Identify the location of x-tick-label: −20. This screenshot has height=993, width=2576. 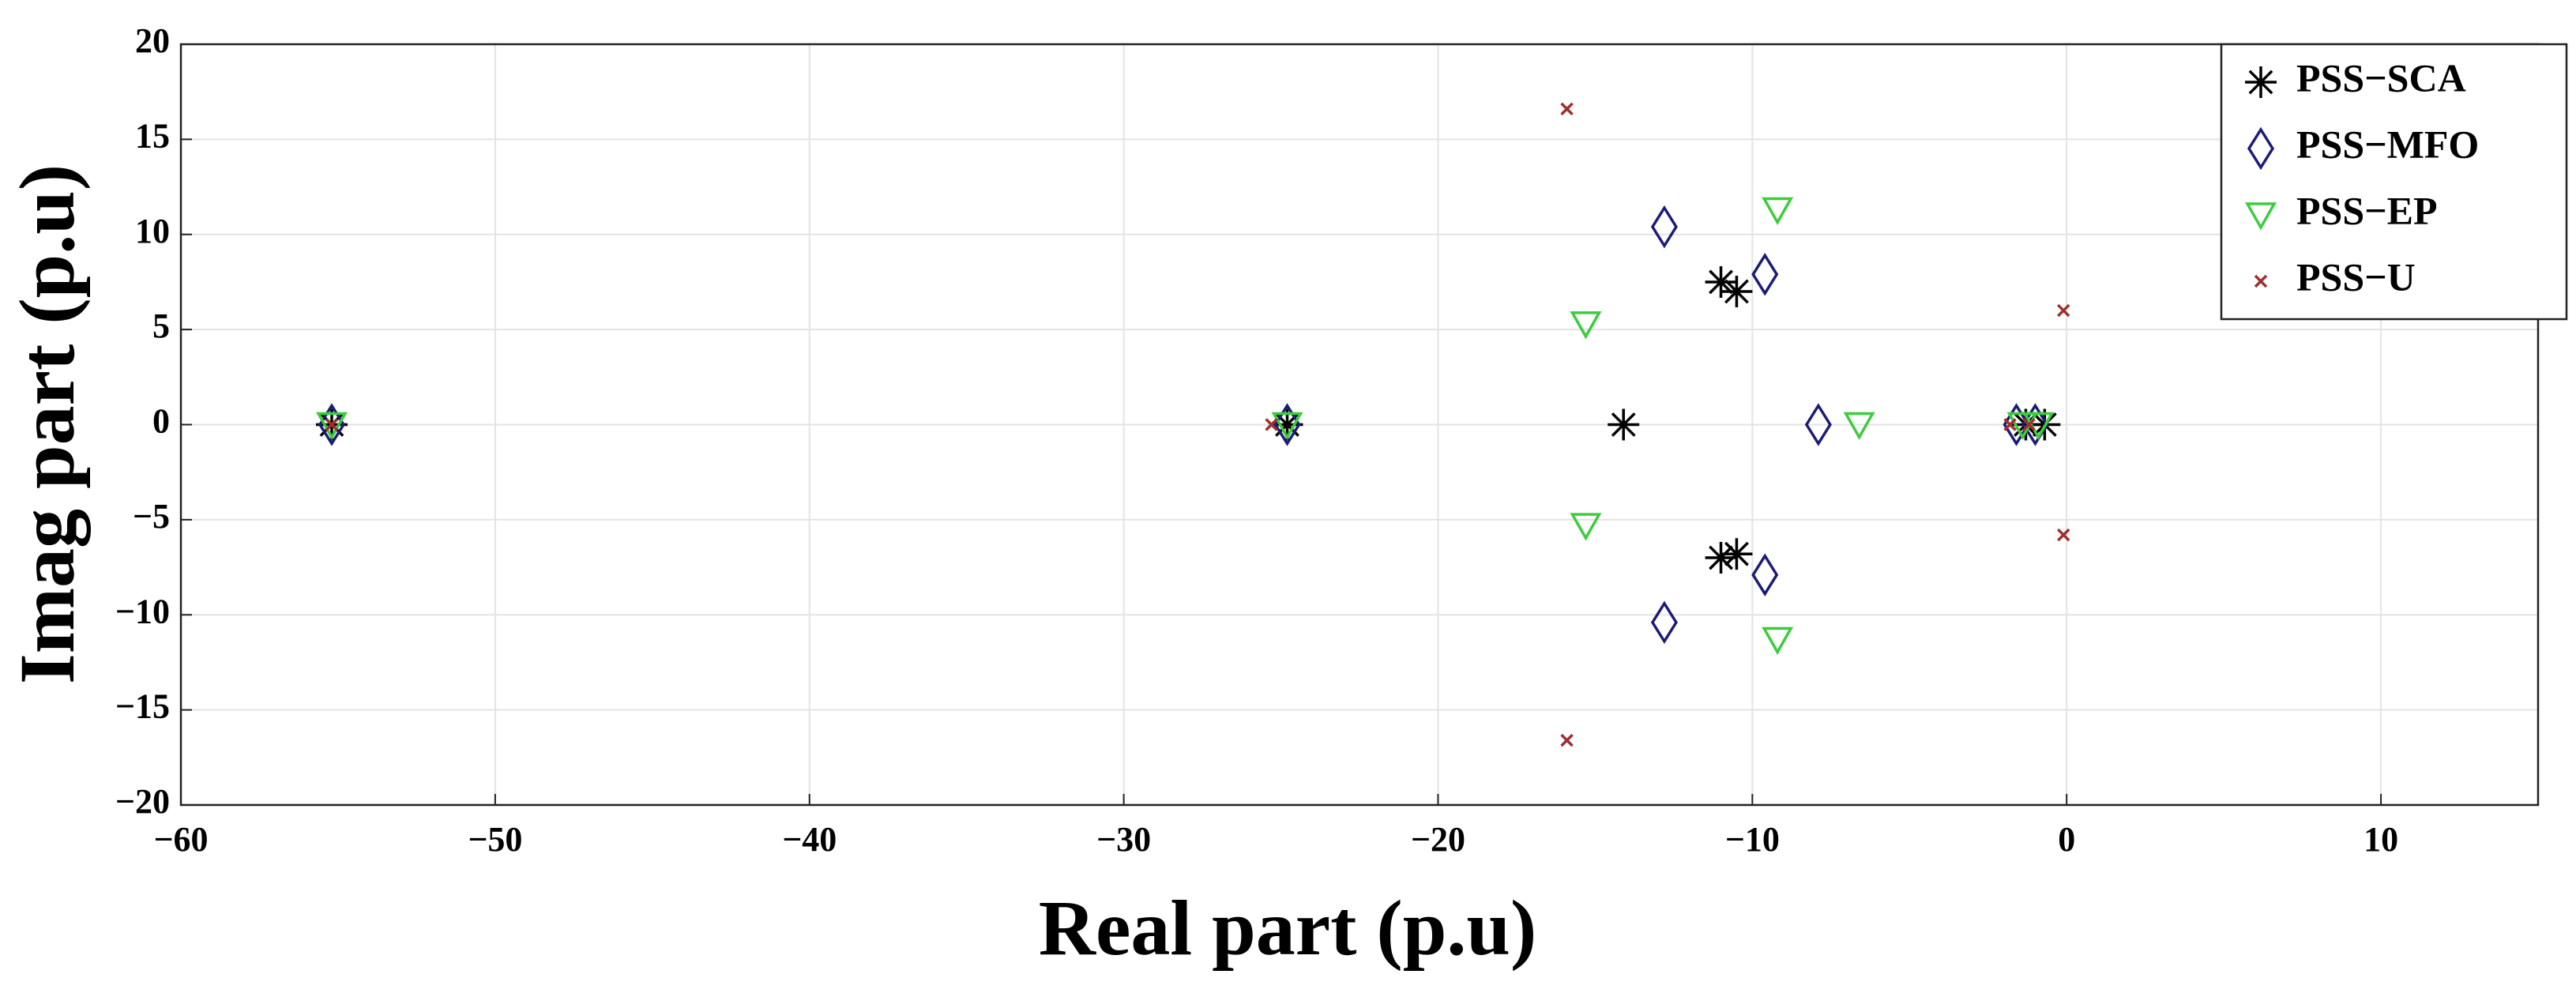
(1438, 839).